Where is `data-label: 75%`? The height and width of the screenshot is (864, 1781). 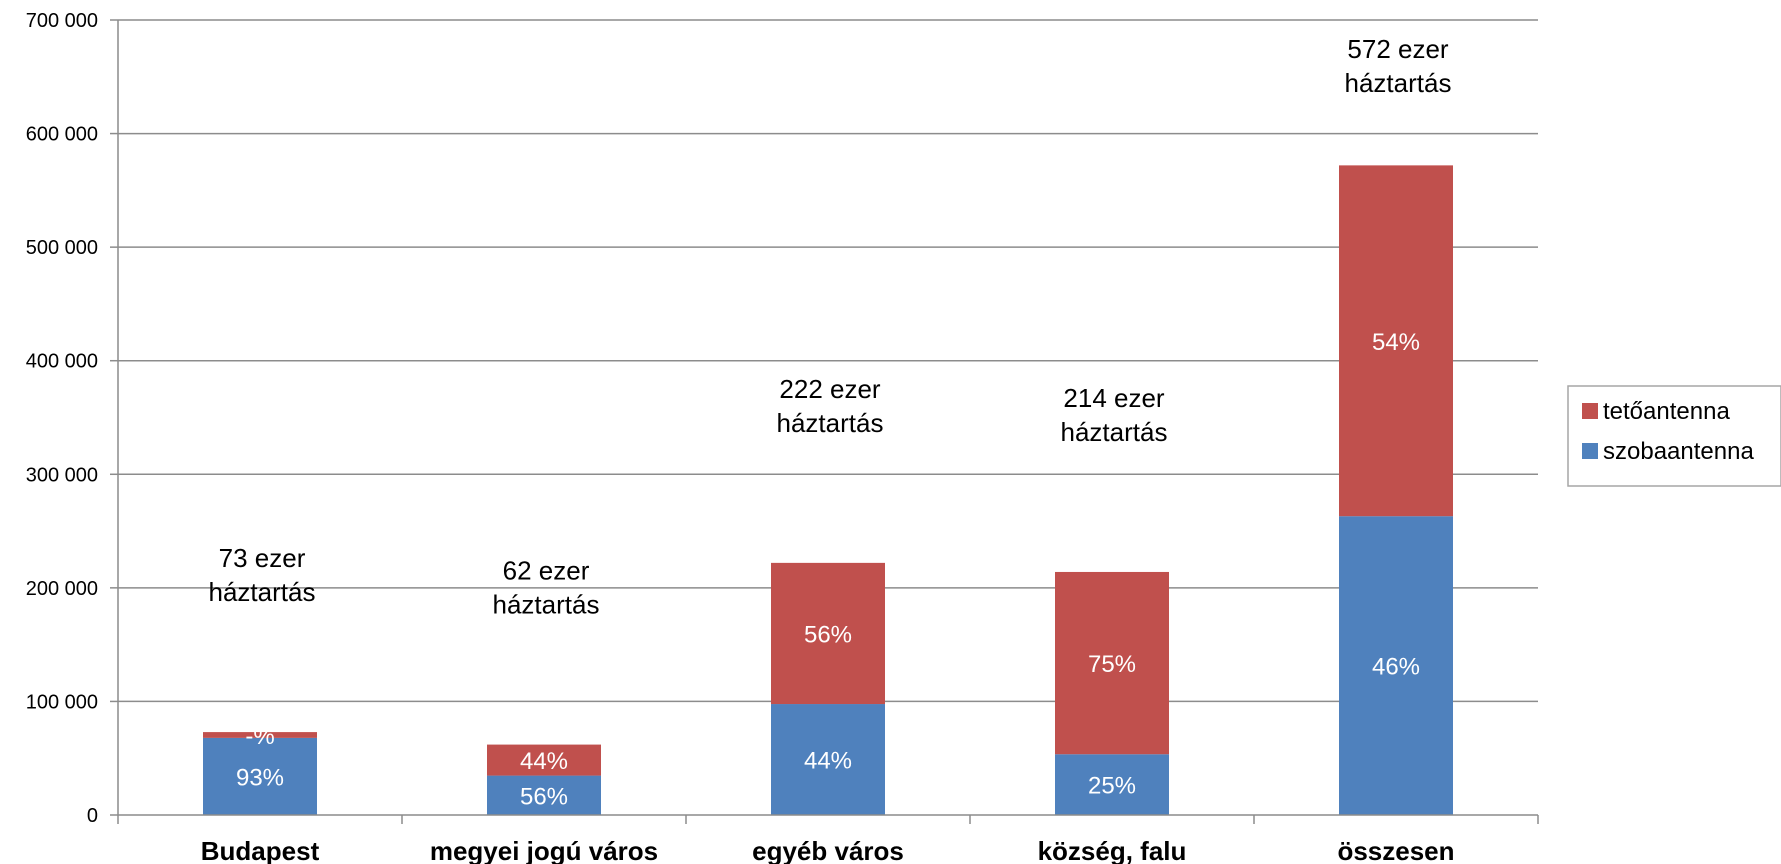
data-label: 75% is located at coordinates (1112, 664).